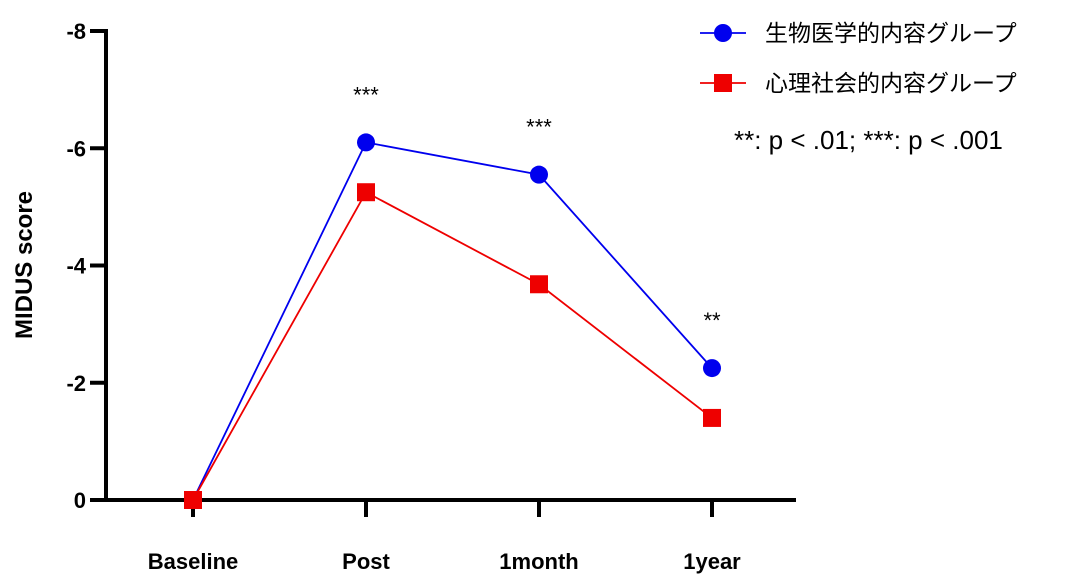 This screenshot has height=580, width=1083. Describe the element at coordinates (712, 320) in the screenshot. I see `significance-label: **` at that location.